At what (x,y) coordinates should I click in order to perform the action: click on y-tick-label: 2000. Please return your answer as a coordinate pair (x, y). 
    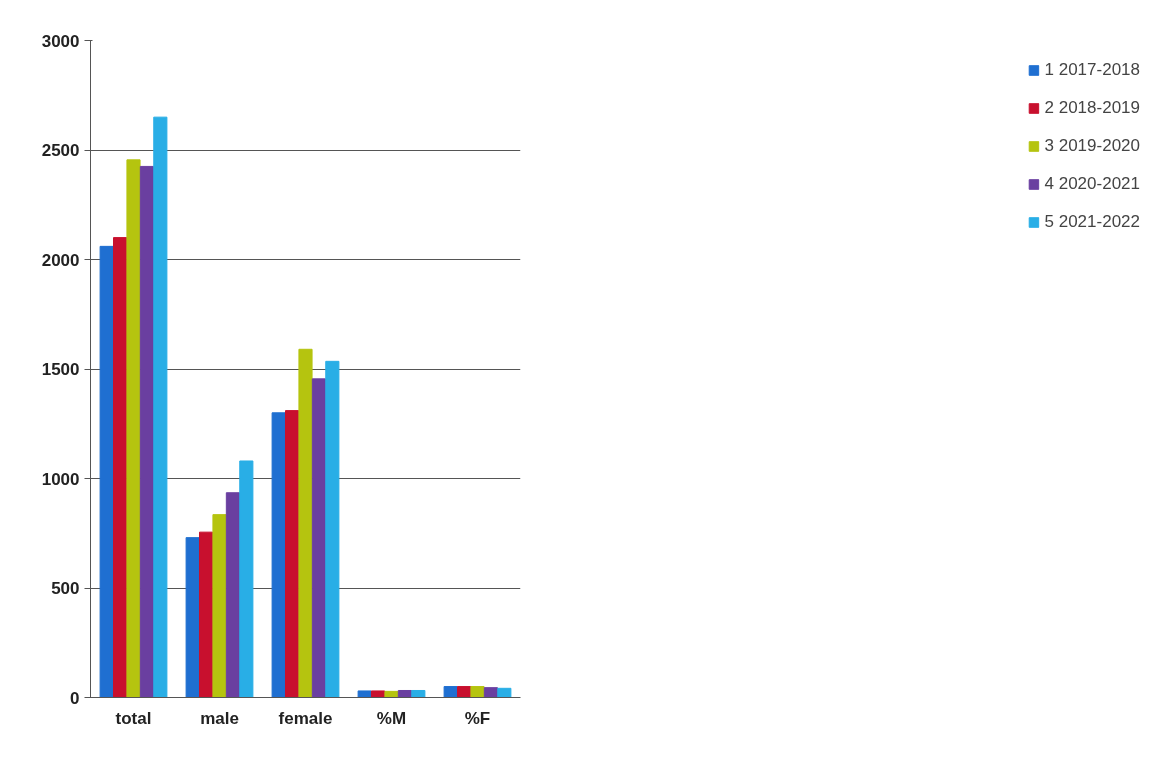
    Looking at the image, I should click on (60, 260).